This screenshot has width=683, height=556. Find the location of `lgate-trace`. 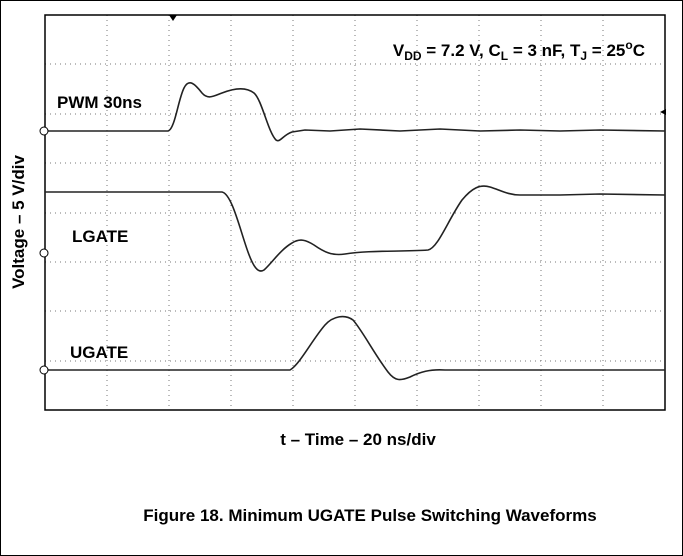

lgate-trace is located at coordinates (355, 228).